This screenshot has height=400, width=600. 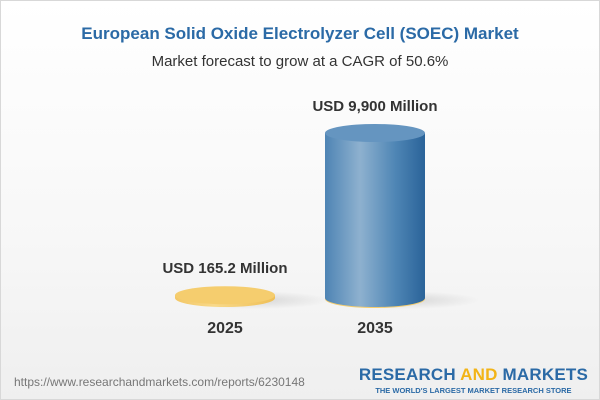 I want to click on data-label: USD 165.2 Million, so click(x=224, y=268).